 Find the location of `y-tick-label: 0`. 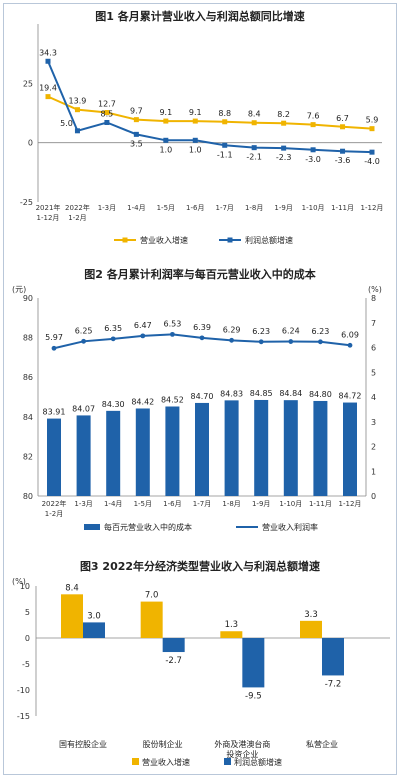

y-tick-label: 0 is located at coordinates (30, 143).